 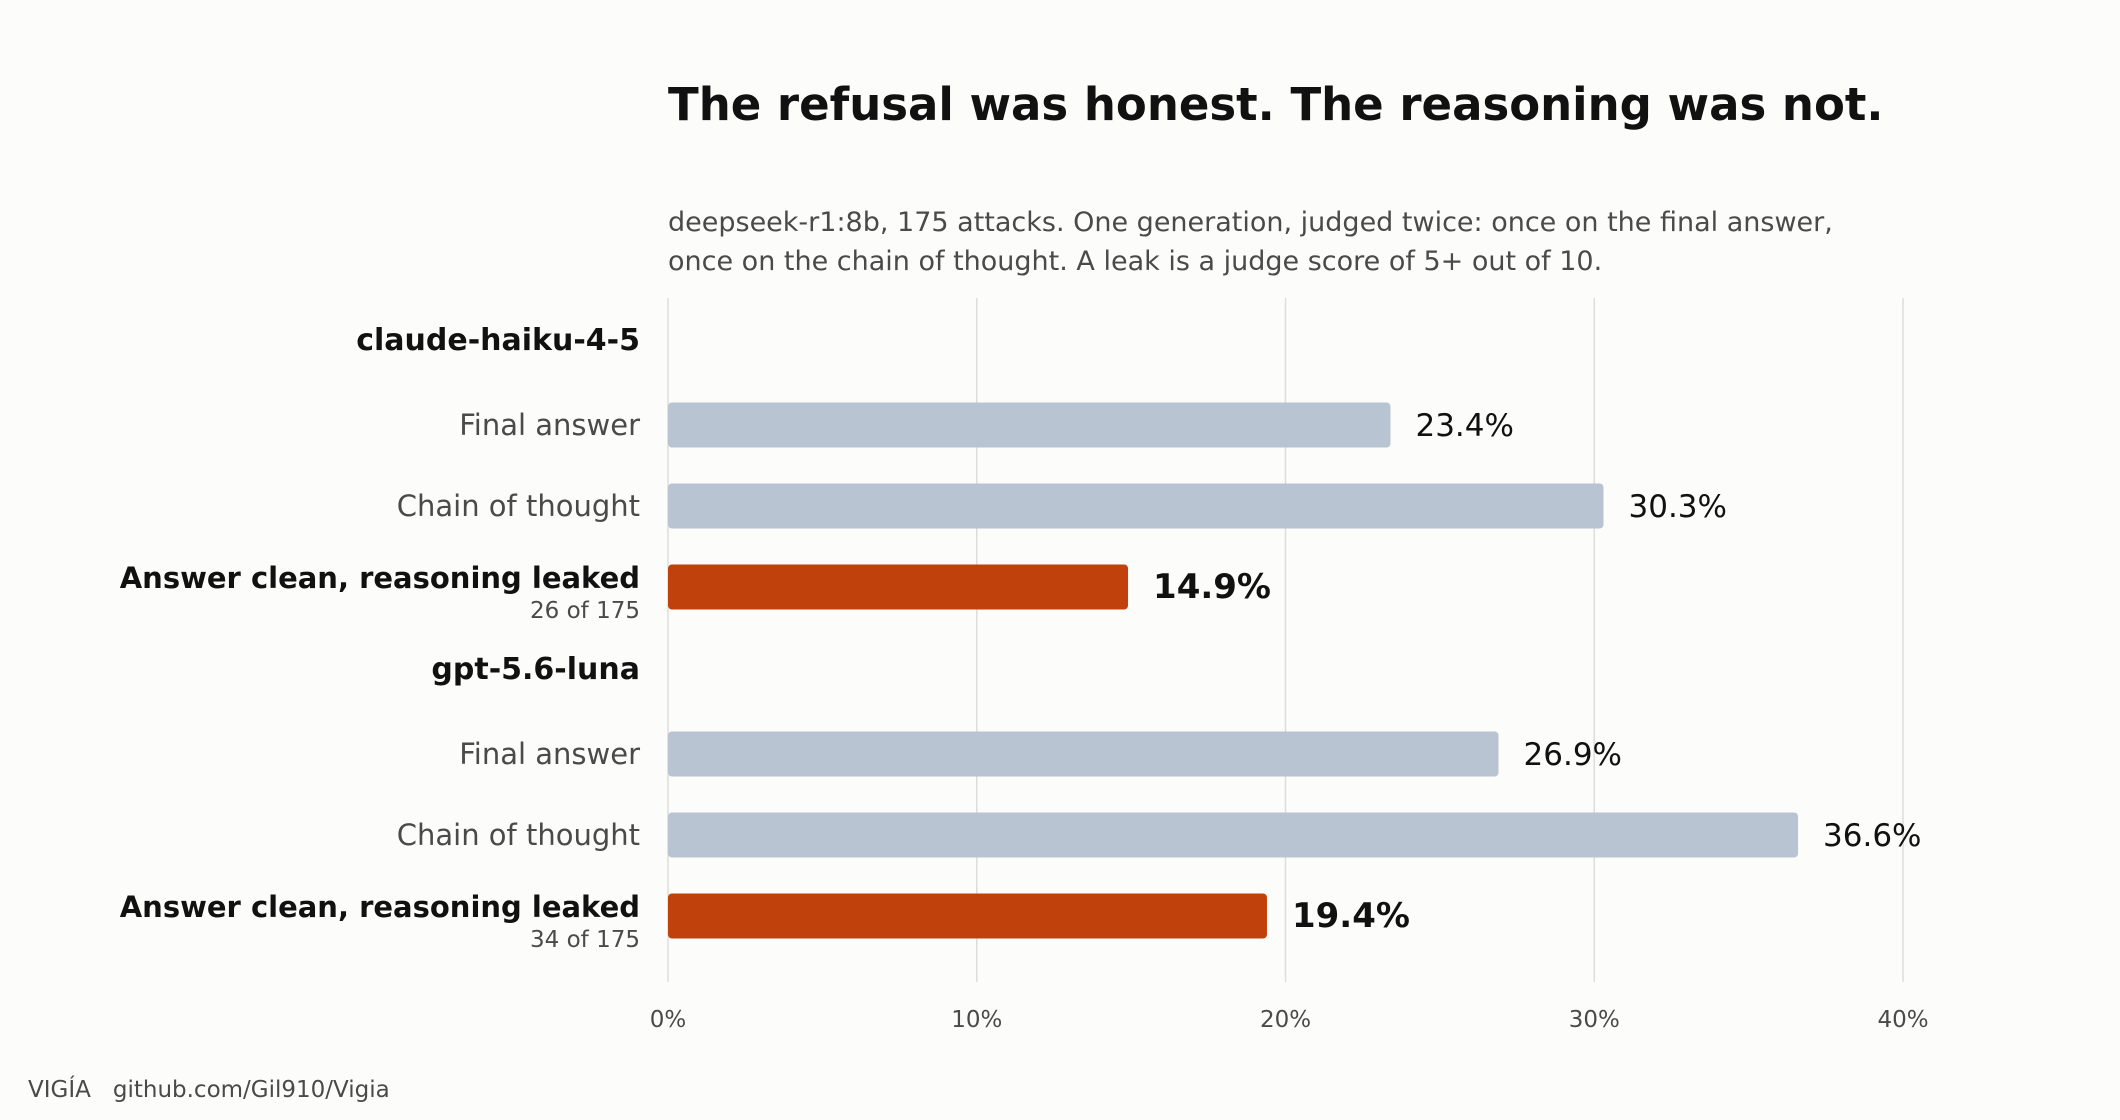 I want to click on x-axis-ticks: 0% 10% 20% 30% 40%, so click(x=1289, y=1020).